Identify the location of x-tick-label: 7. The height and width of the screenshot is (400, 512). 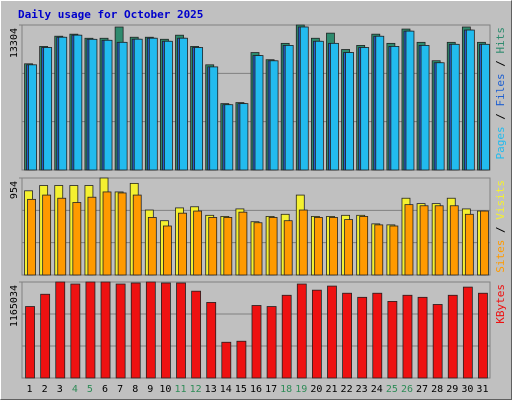
(120, 389).